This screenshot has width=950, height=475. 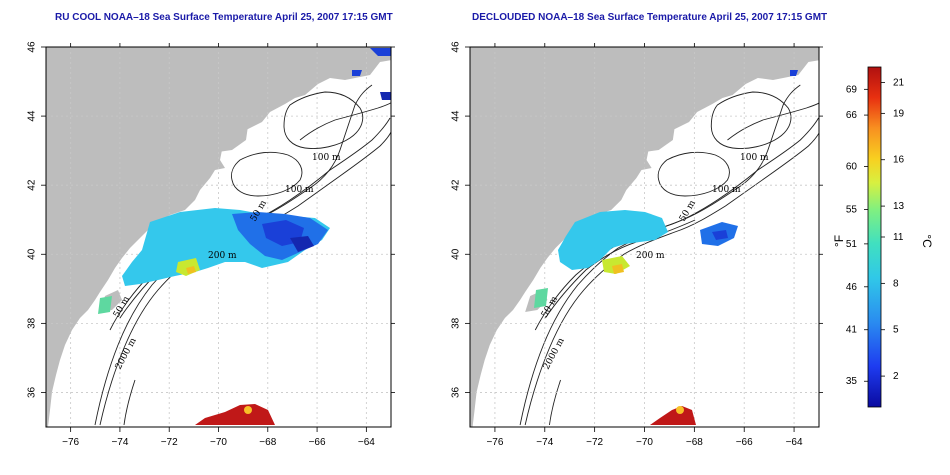 I want to click on colorbar-ticks: 21 19 16 13 11 8 5 2 69 66 60 55 51 46 41 35, so click(x=875, y=232).